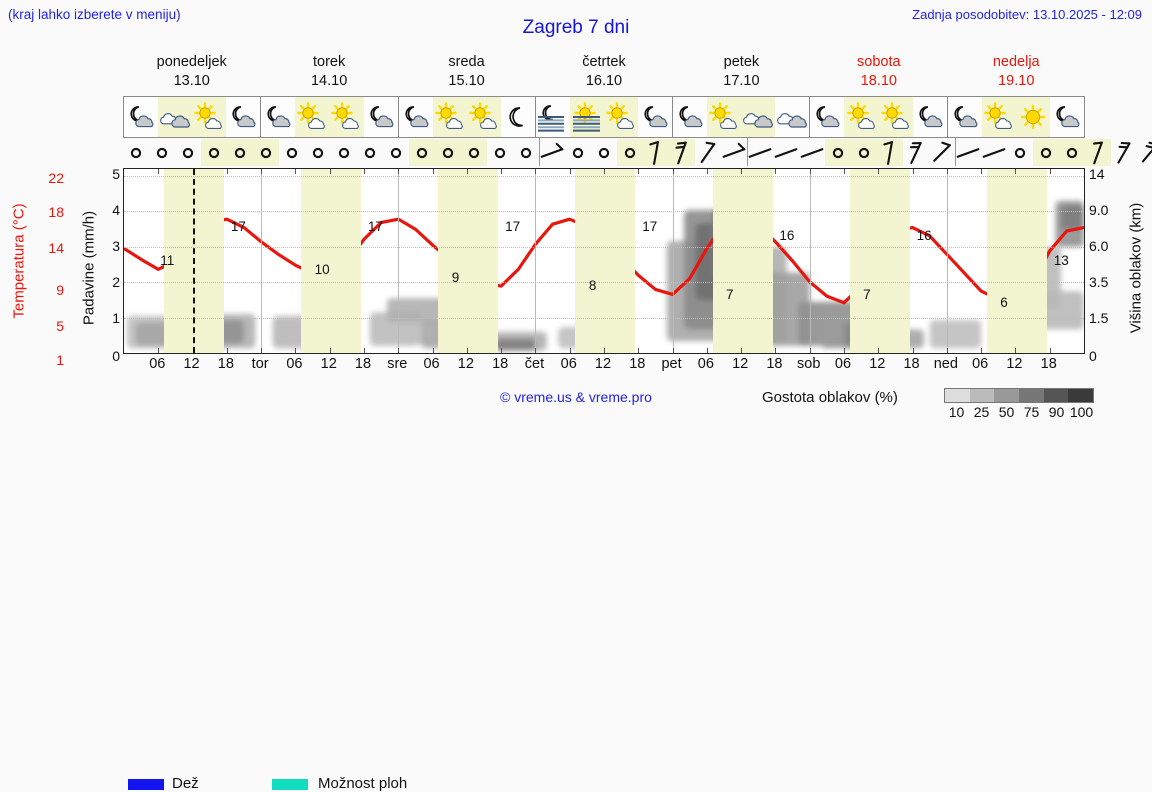 The width and height of the screenshot is (1152, 792). I want to click on day-name: torek, so click(328, 62).